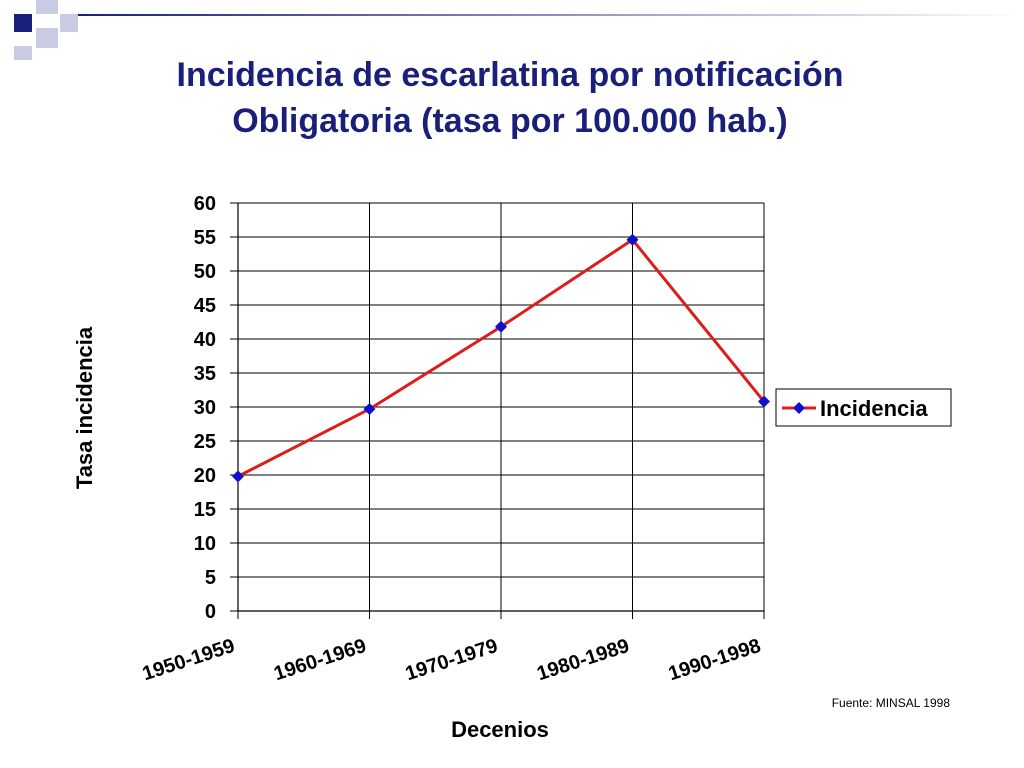 The height and width of the screenshot is (768, 1024). What do you see at coordinates (205, 204) in the screenshot?
I see `y-tick-label: 60` at bounding box center [205, 204].